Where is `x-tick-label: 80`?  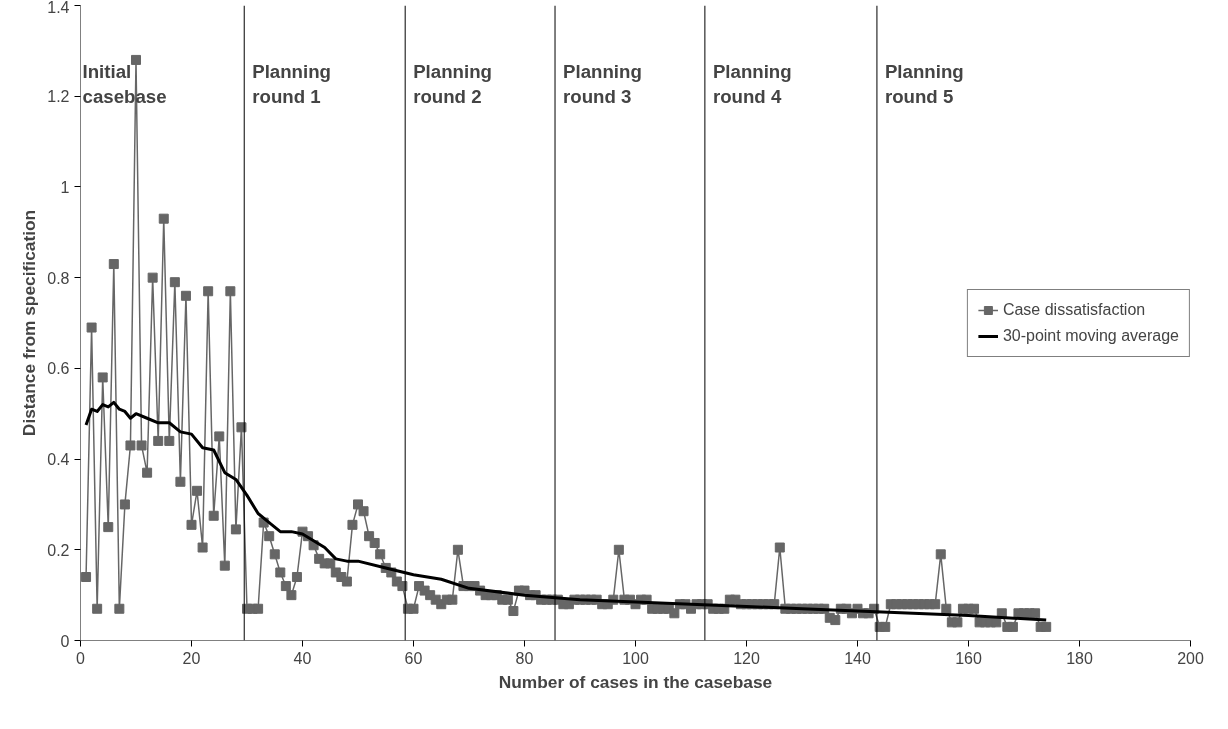 x-tick-label: 80 is located at coordinates (524, 658).